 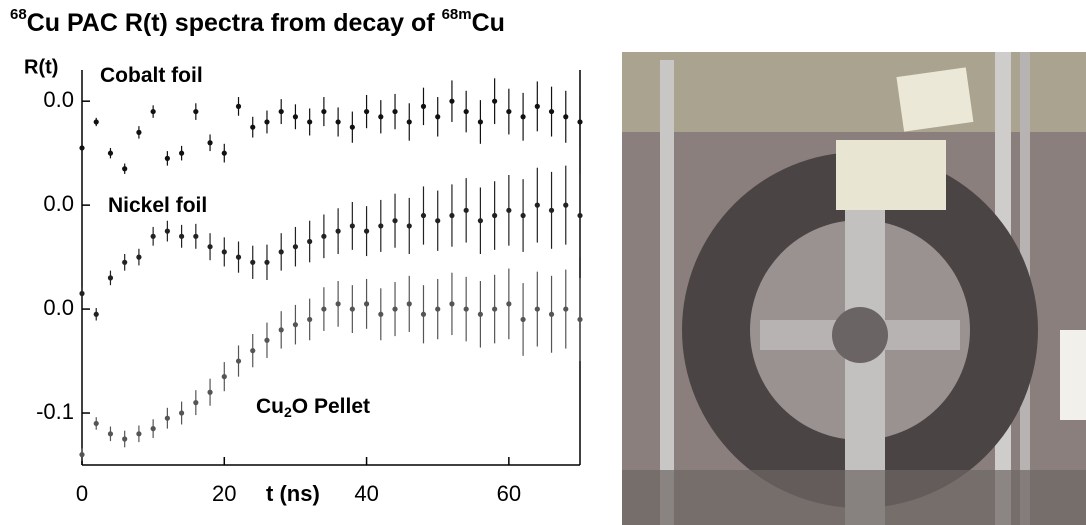 I want to click on annotation-part: Cu, so click(x=270, y=406).